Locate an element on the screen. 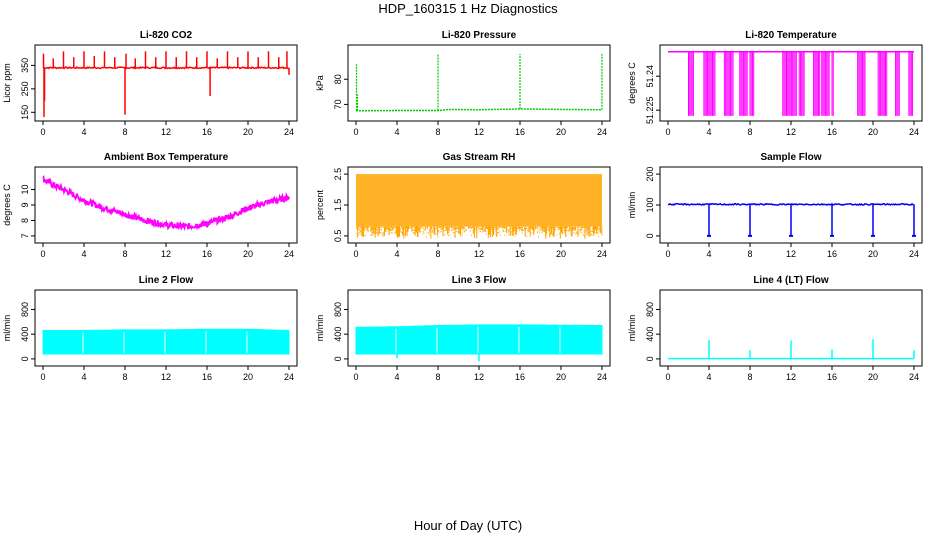 This screenshot has width=936, height=540. y-tick-label: 80 is located at coordinates (338, 79).